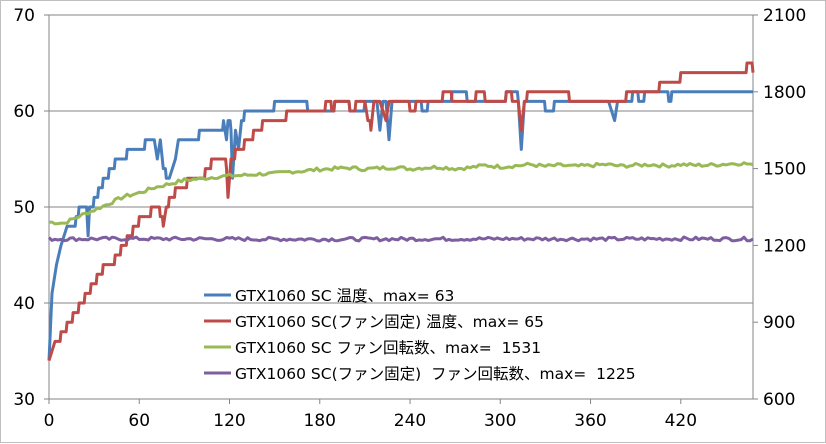 This screenshot has height=444, width=826. Describe the element at coordinates (139, 421) in the screenshot. I see `x-tick-label: 60` at that location.